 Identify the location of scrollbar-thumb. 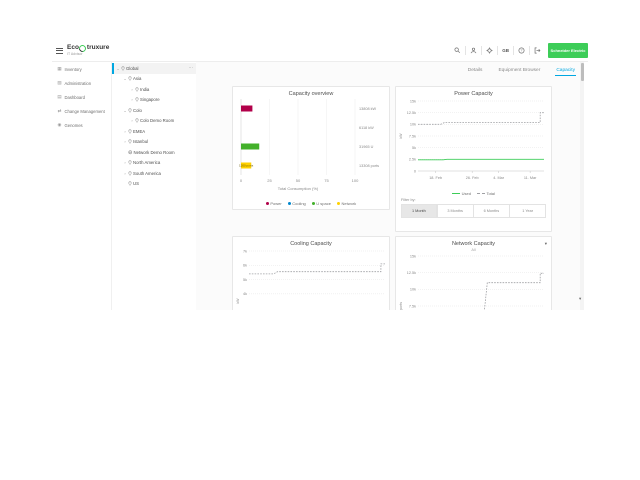
(582, 72).